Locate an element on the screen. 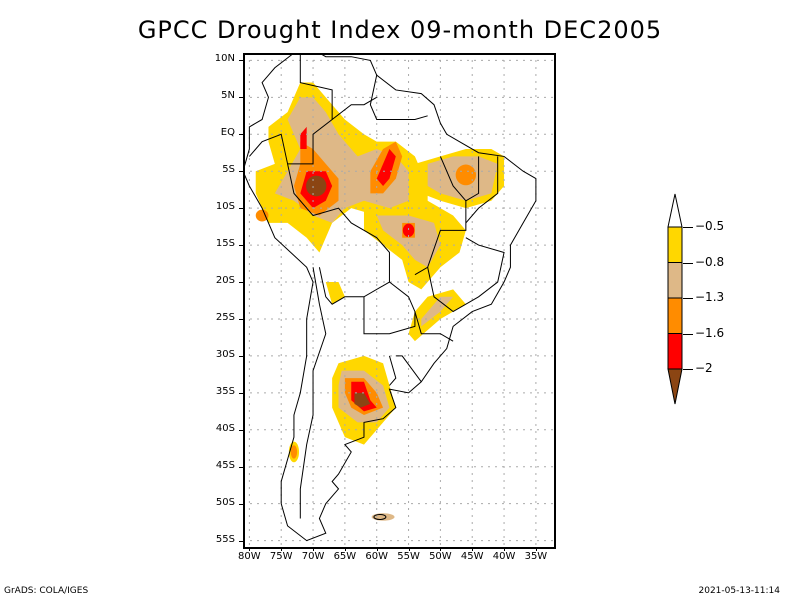 The height and width of the screenshot is (600, 800). colorbar-arrow-top is located at coordinates (675, 210).